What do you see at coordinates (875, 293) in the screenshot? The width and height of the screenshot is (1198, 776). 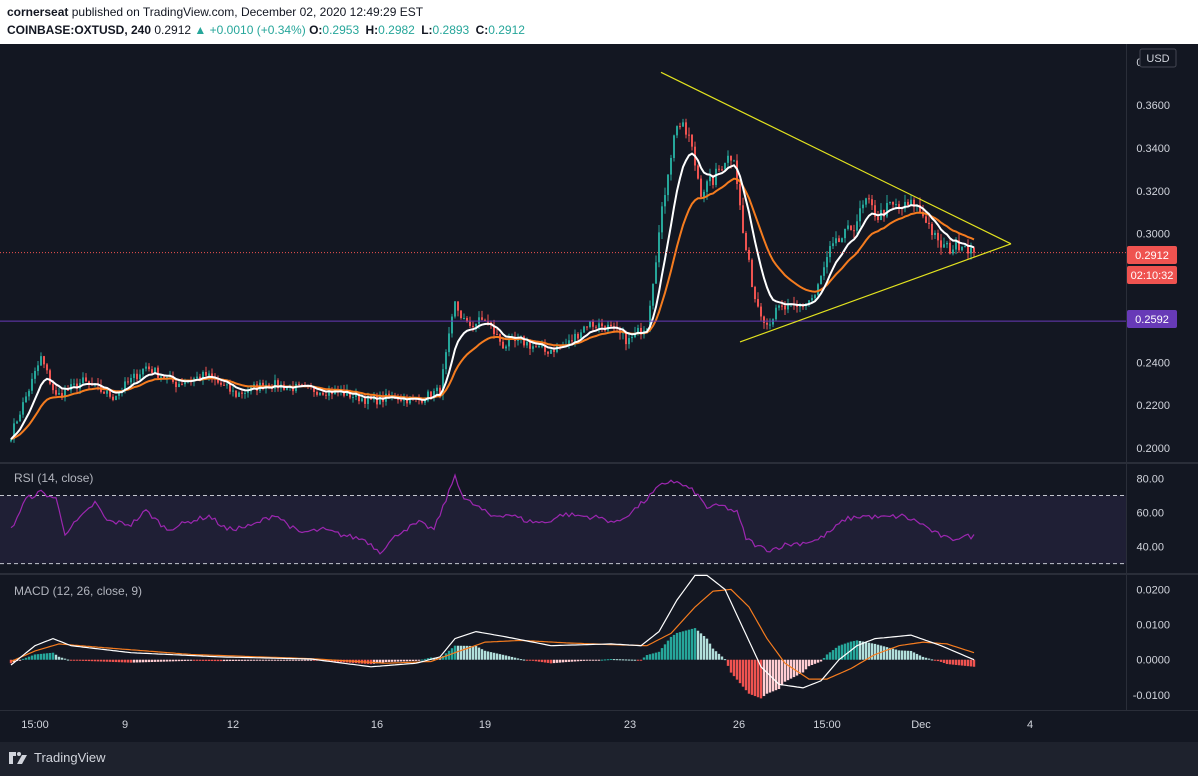 I see `triangle-lower-line` at bounding box center [875, 293].